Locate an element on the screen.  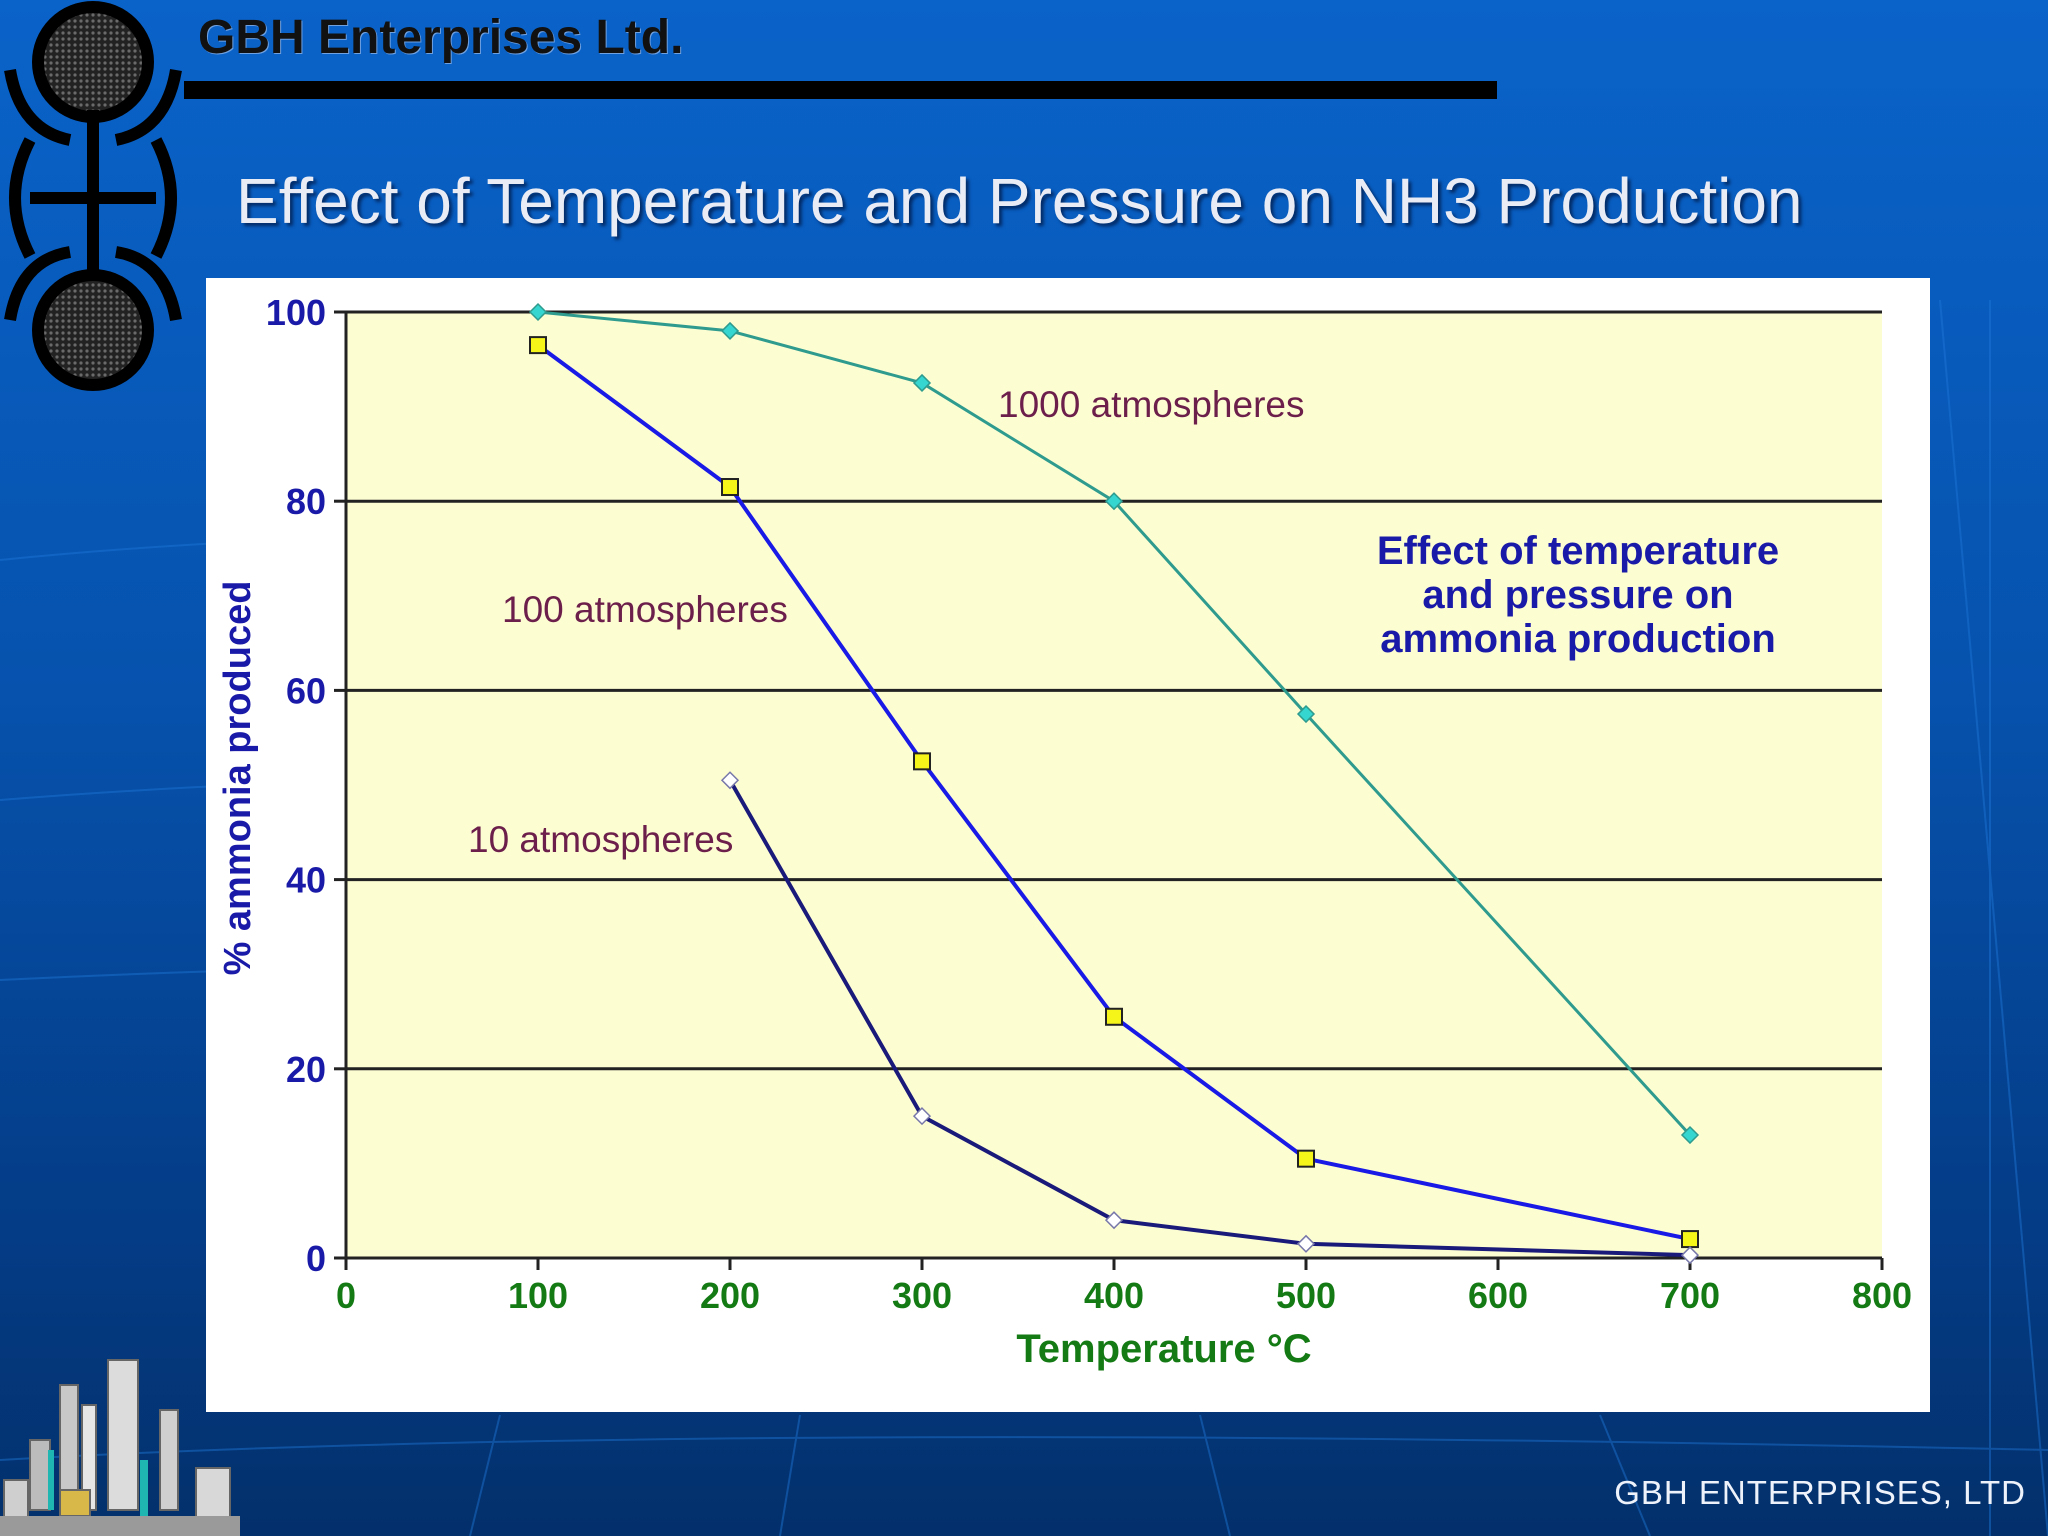
chart-title-line-1: Effect of temperature is located at coordinates (1578, 551).